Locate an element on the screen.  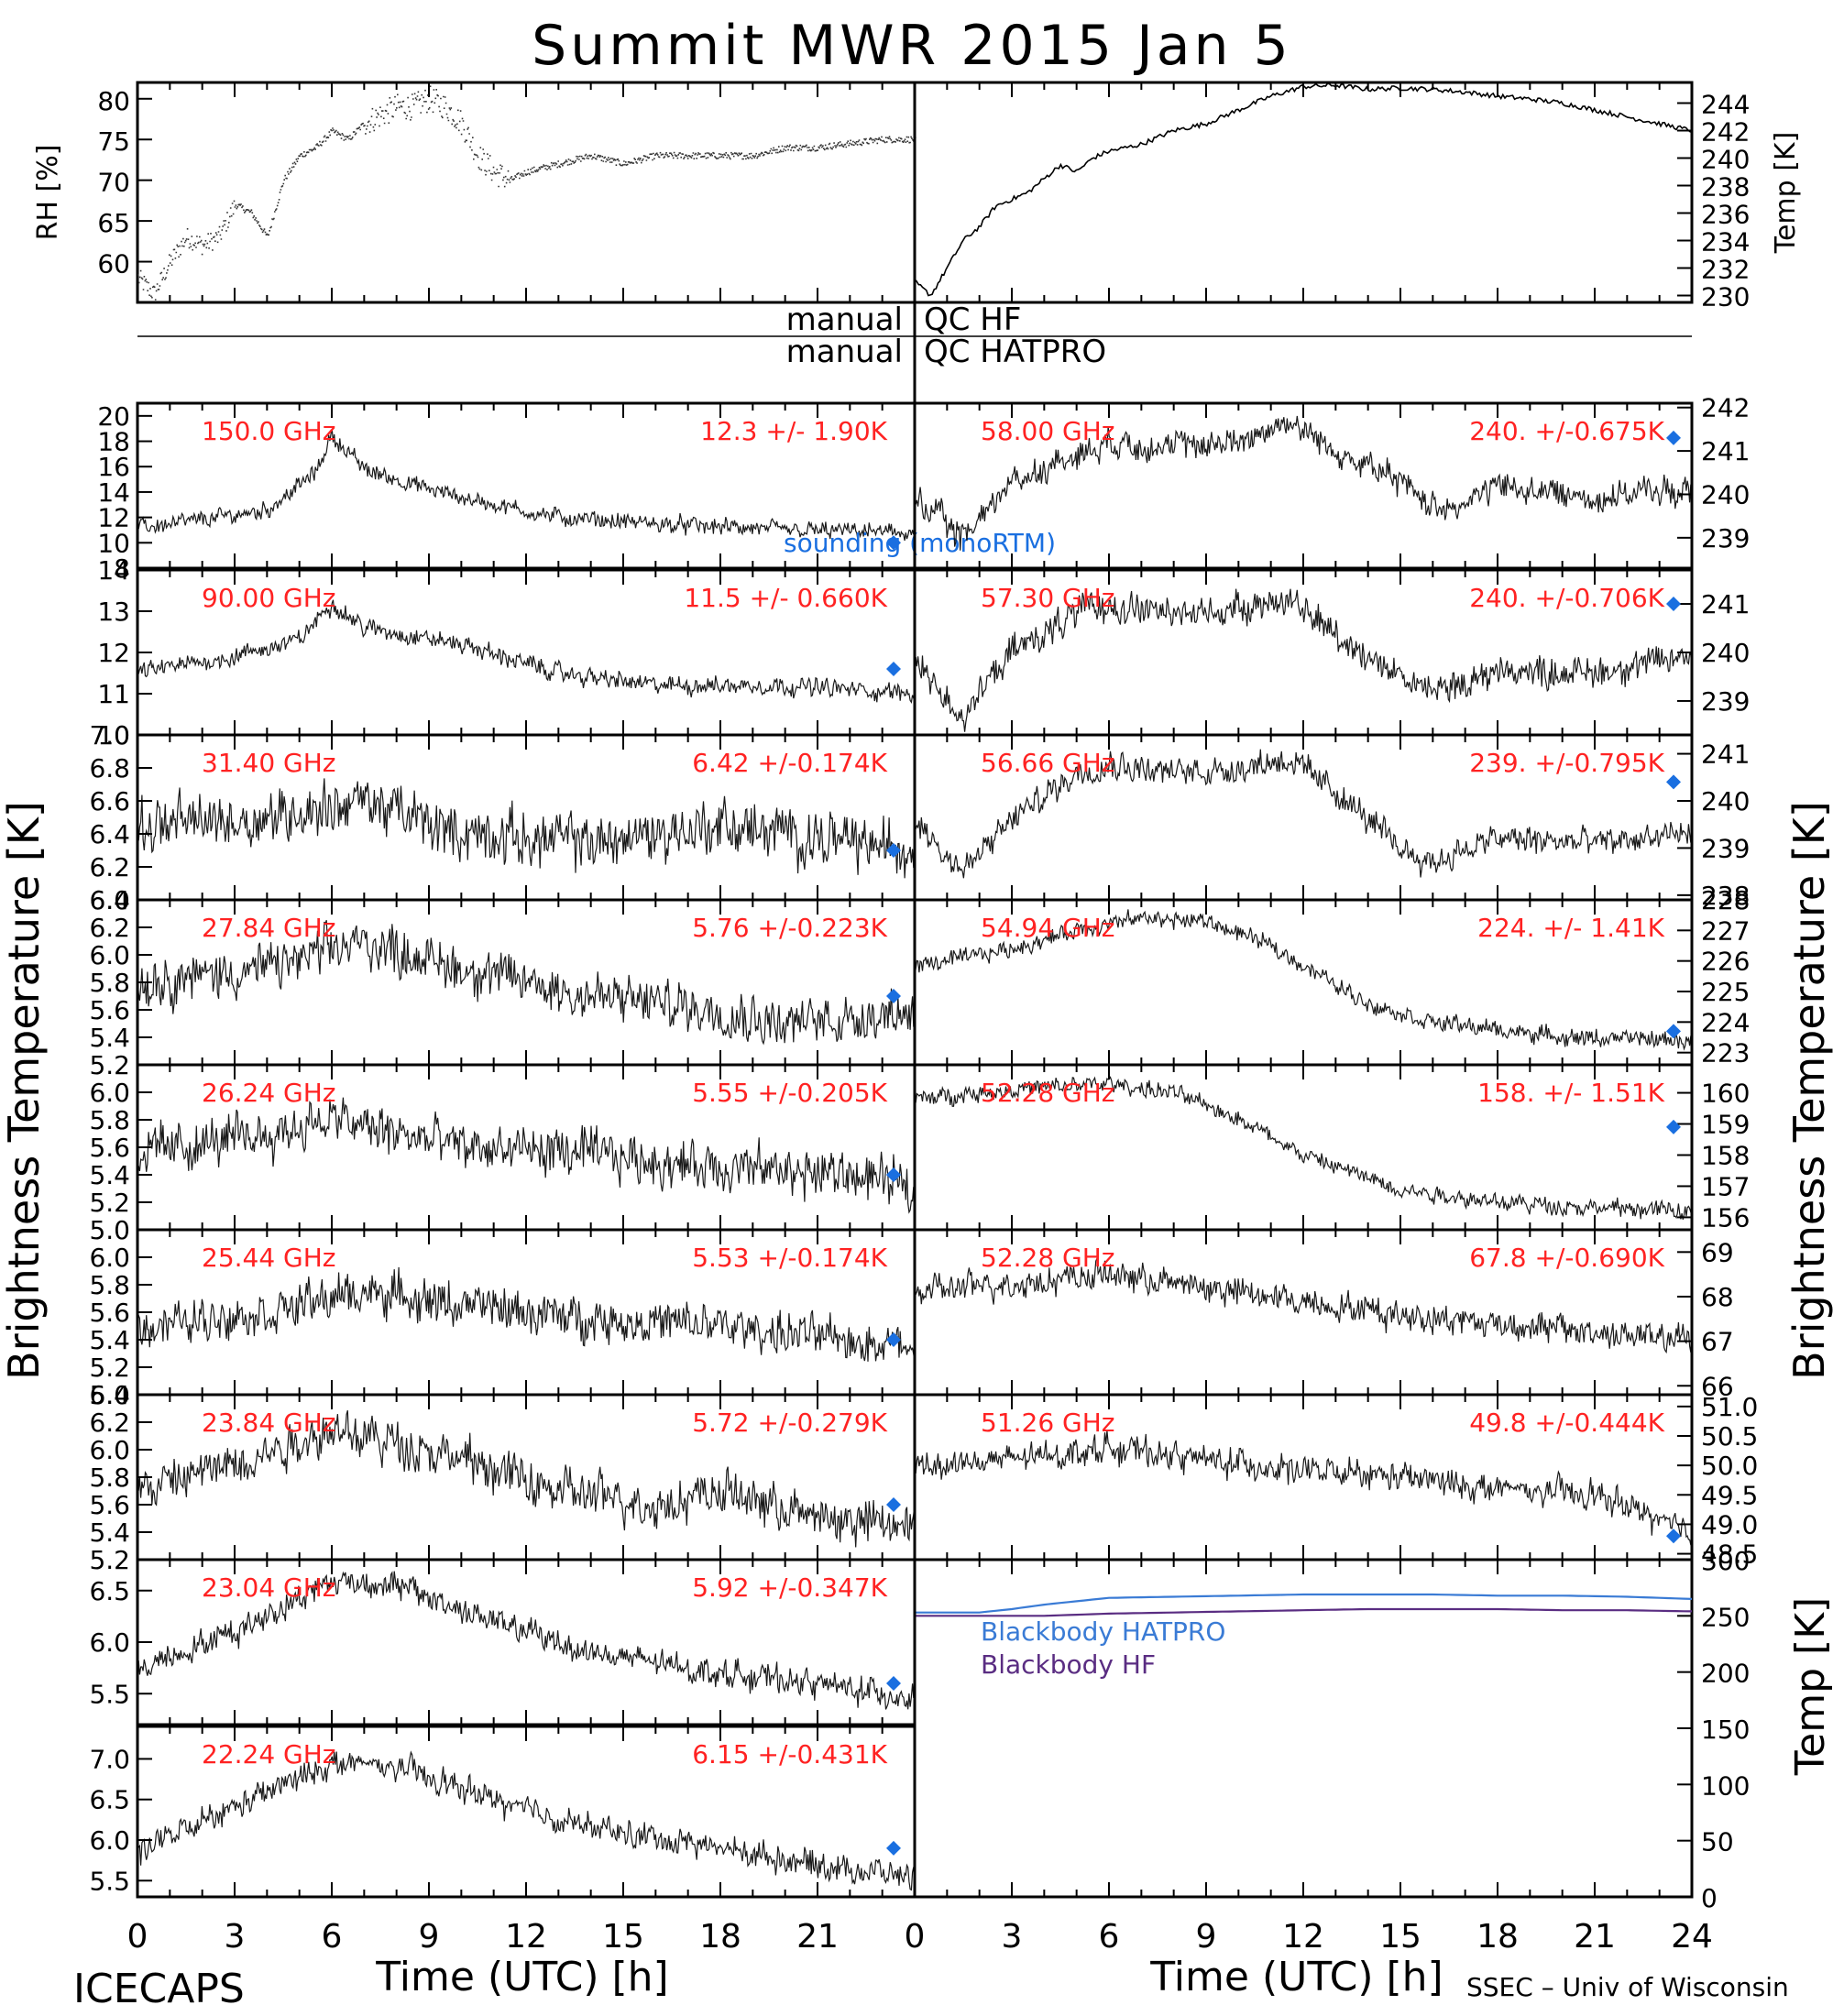
bt-left-panel-6-ytick-label: 5.8 is located at coordinates (109, 1478).